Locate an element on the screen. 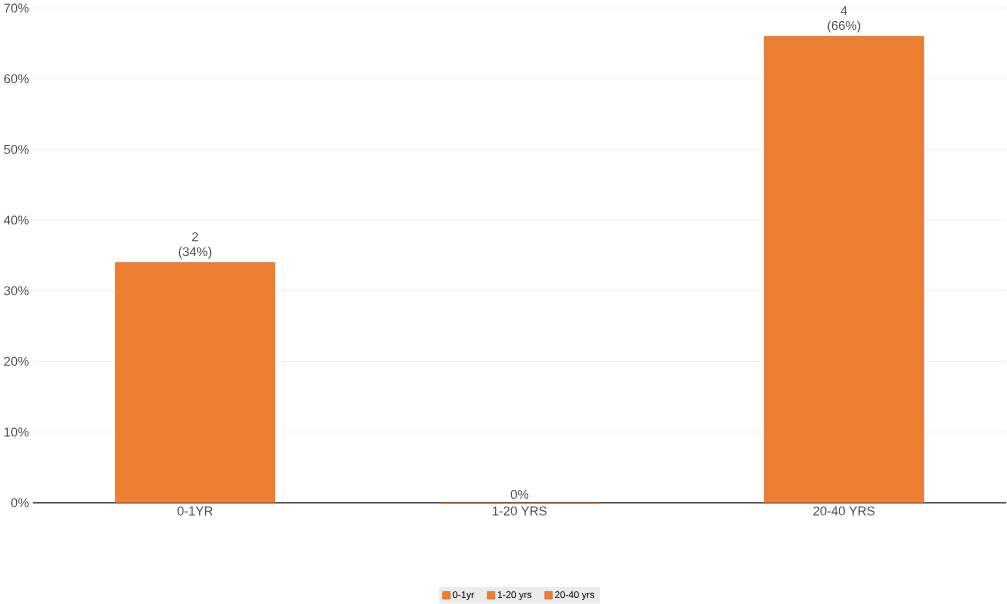 This screenshot has width=1007, height=604. data-label: 4 (66%) is located at coordinates (844, 19).